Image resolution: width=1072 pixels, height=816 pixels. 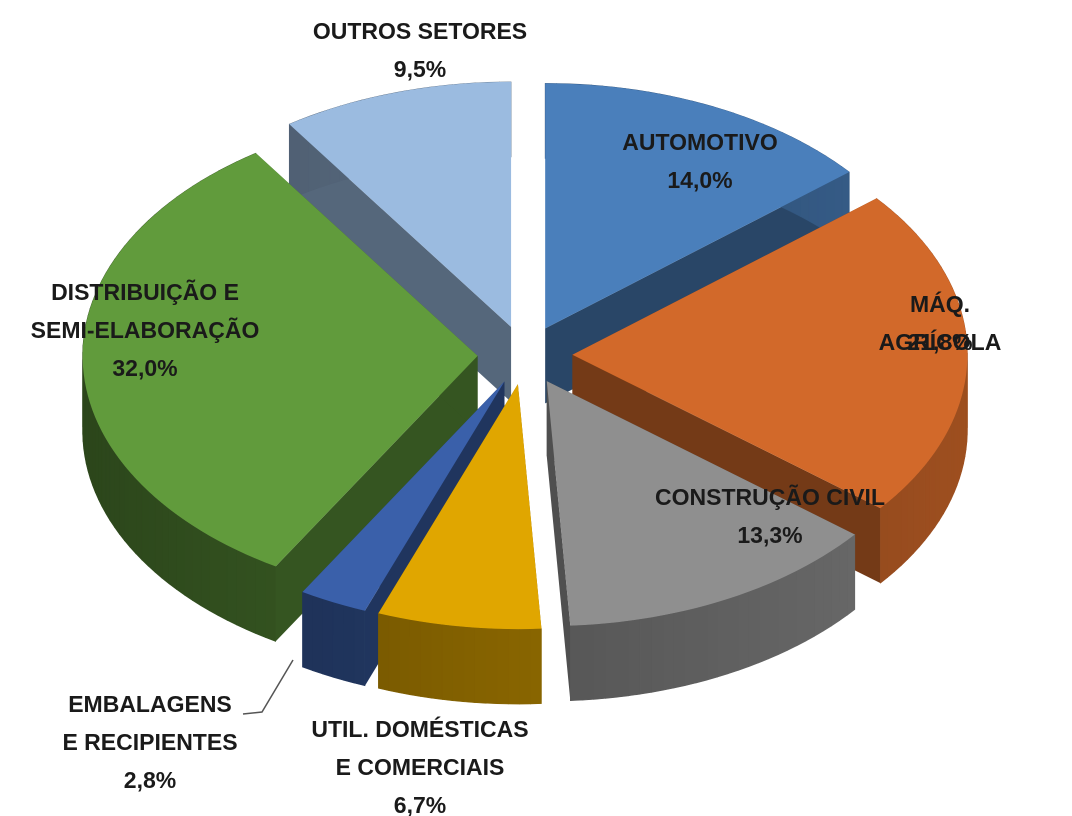 What do you see at coordinates (770, 535) in the screenshot?
I see `value-label: 13,3%` at bounding box center [770, 535].